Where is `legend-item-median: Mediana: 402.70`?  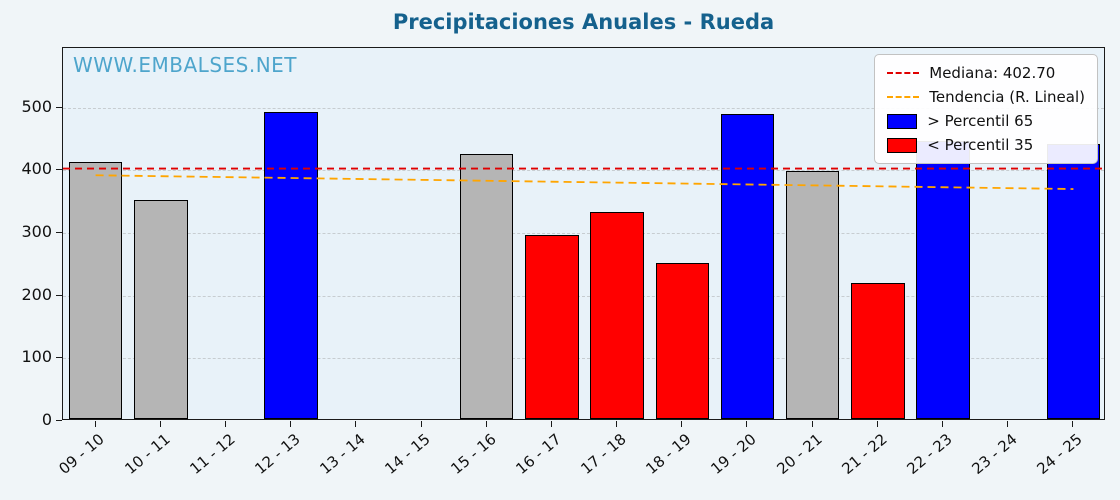 legend-item-median: Mediana: 402.70 is located at coordinates (986, 73).